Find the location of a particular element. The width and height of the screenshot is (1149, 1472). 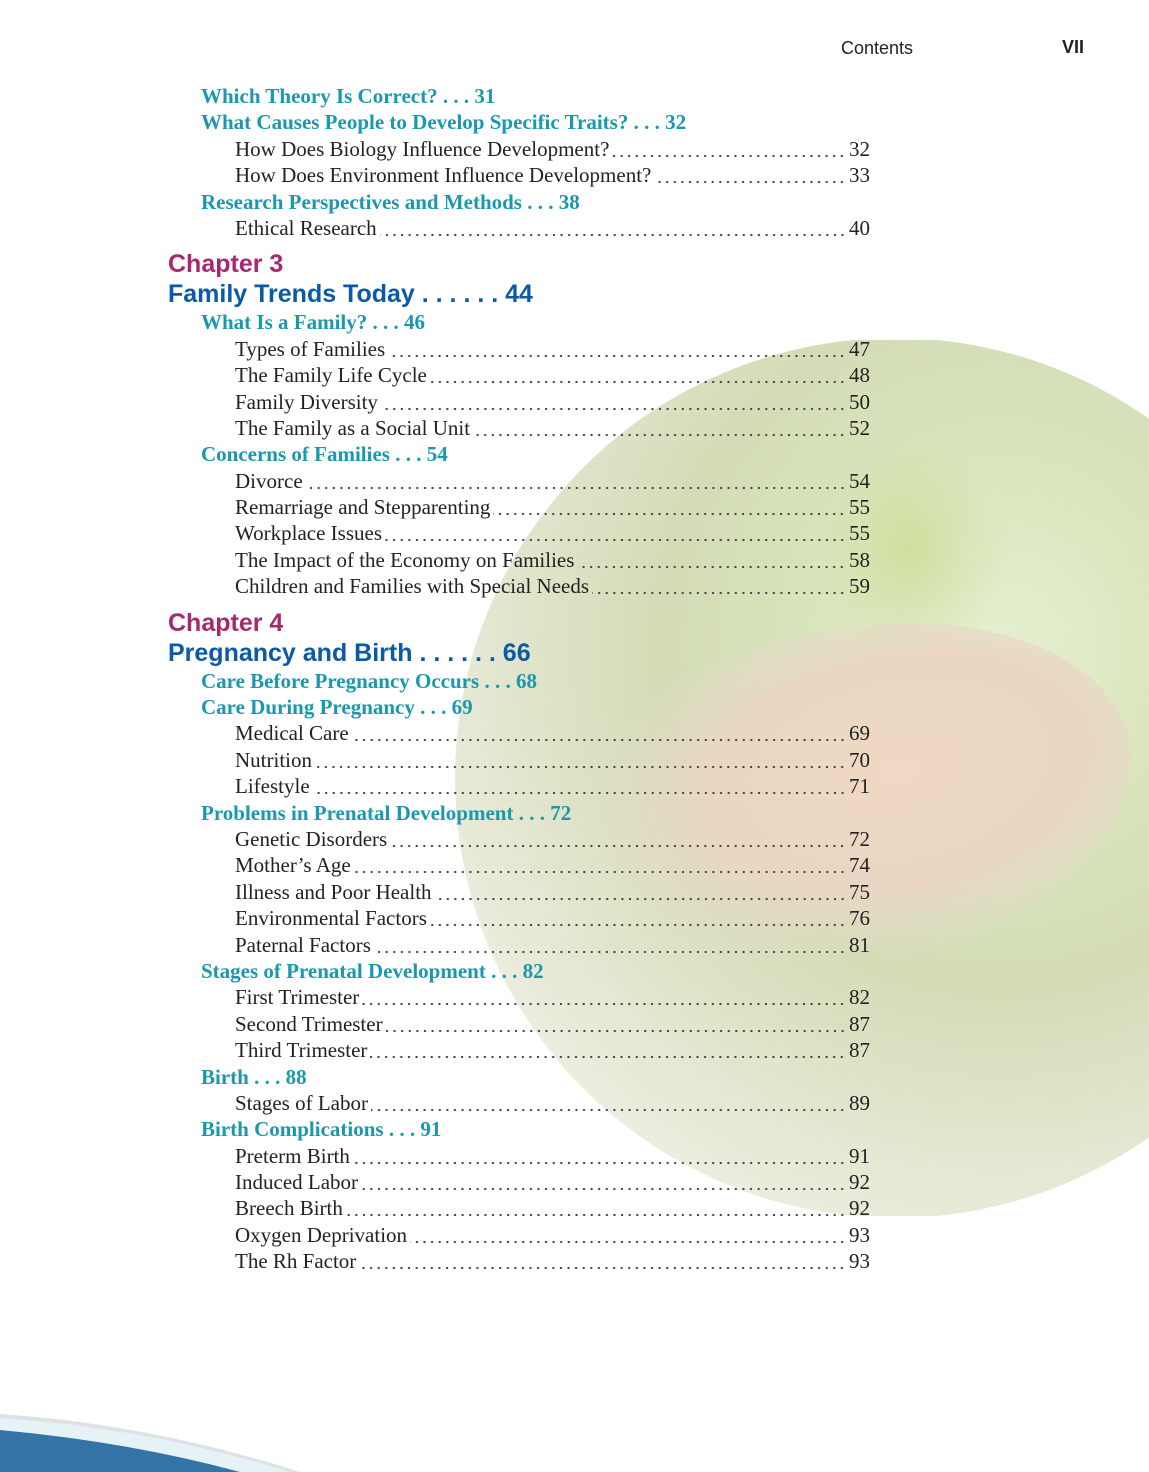

chapter-page: 66 is located at coordinates (516, 652).